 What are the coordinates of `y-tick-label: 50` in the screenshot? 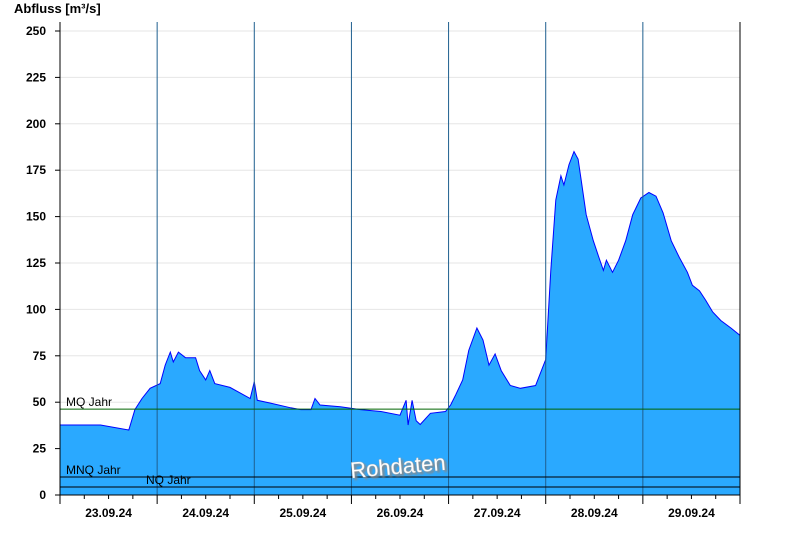 It's located at (40, 402).